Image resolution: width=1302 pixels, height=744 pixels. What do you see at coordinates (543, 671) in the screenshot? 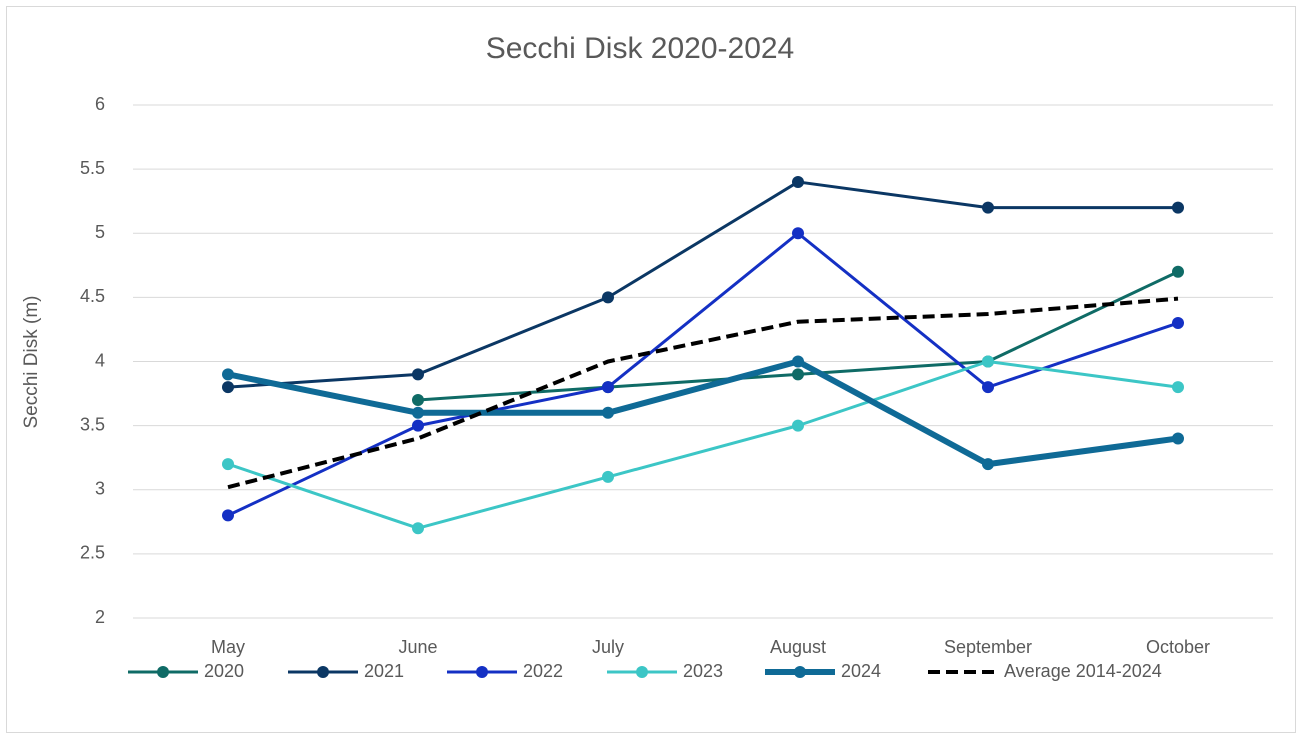
I see `legend-label: 2022` at bounding box center [543, 671].